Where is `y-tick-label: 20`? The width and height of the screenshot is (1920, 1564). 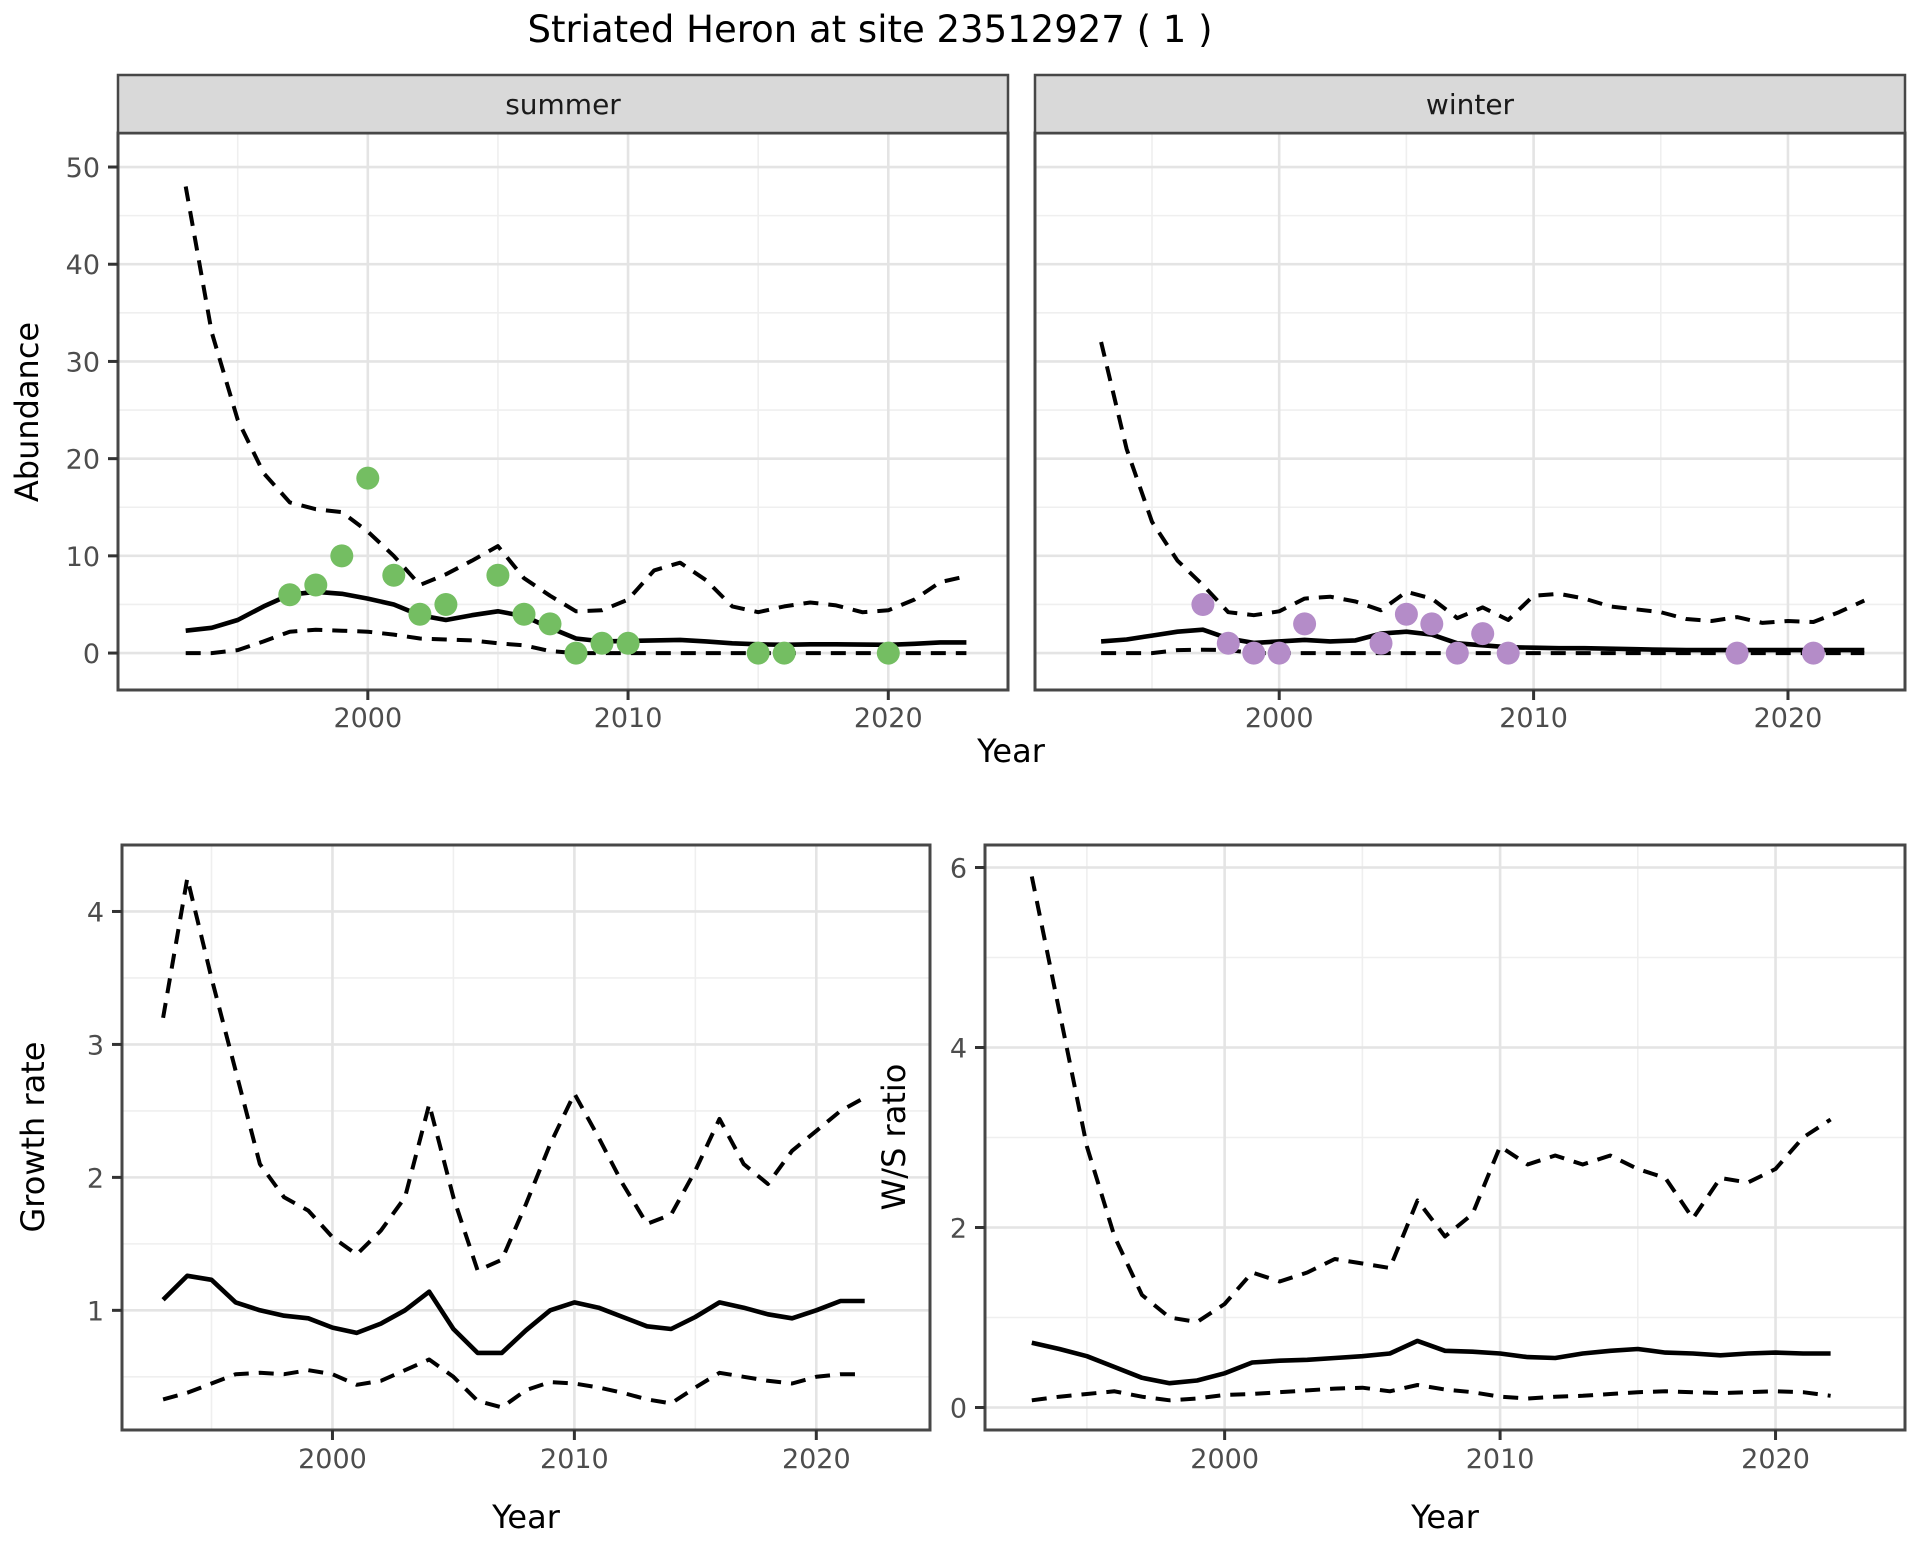 y-tick-label: 20 is located at coordinates (83, 460).